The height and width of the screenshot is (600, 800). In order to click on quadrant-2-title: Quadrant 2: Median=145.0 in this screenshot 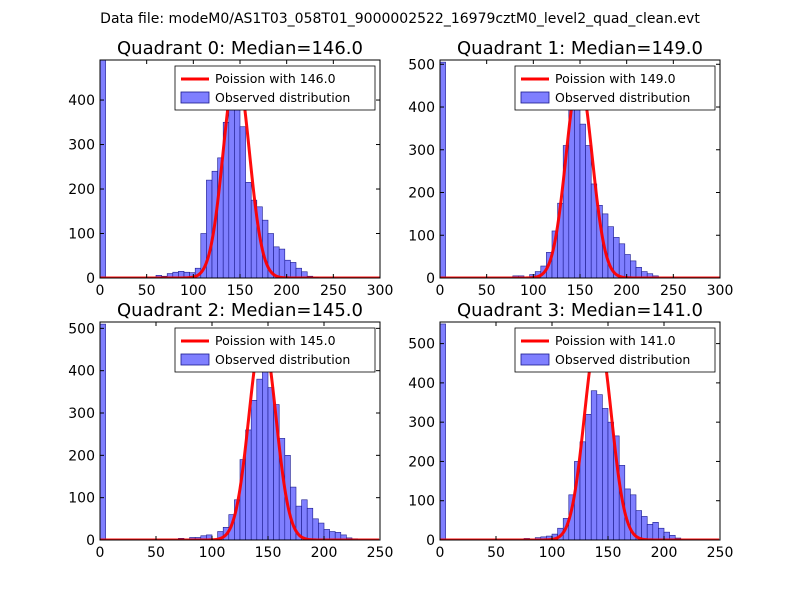, I will do `click(240, 310)`.